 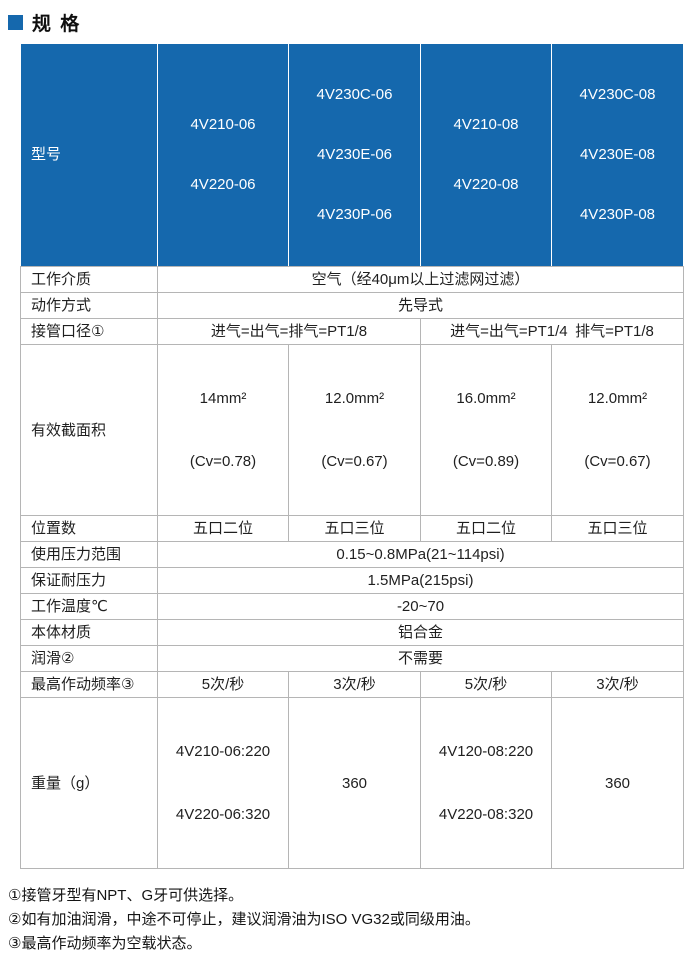 What do you see at coordinates (420, 632) in the screenshot?
I see `body-material-value: 铝合金` at bounding box center [420, 632].